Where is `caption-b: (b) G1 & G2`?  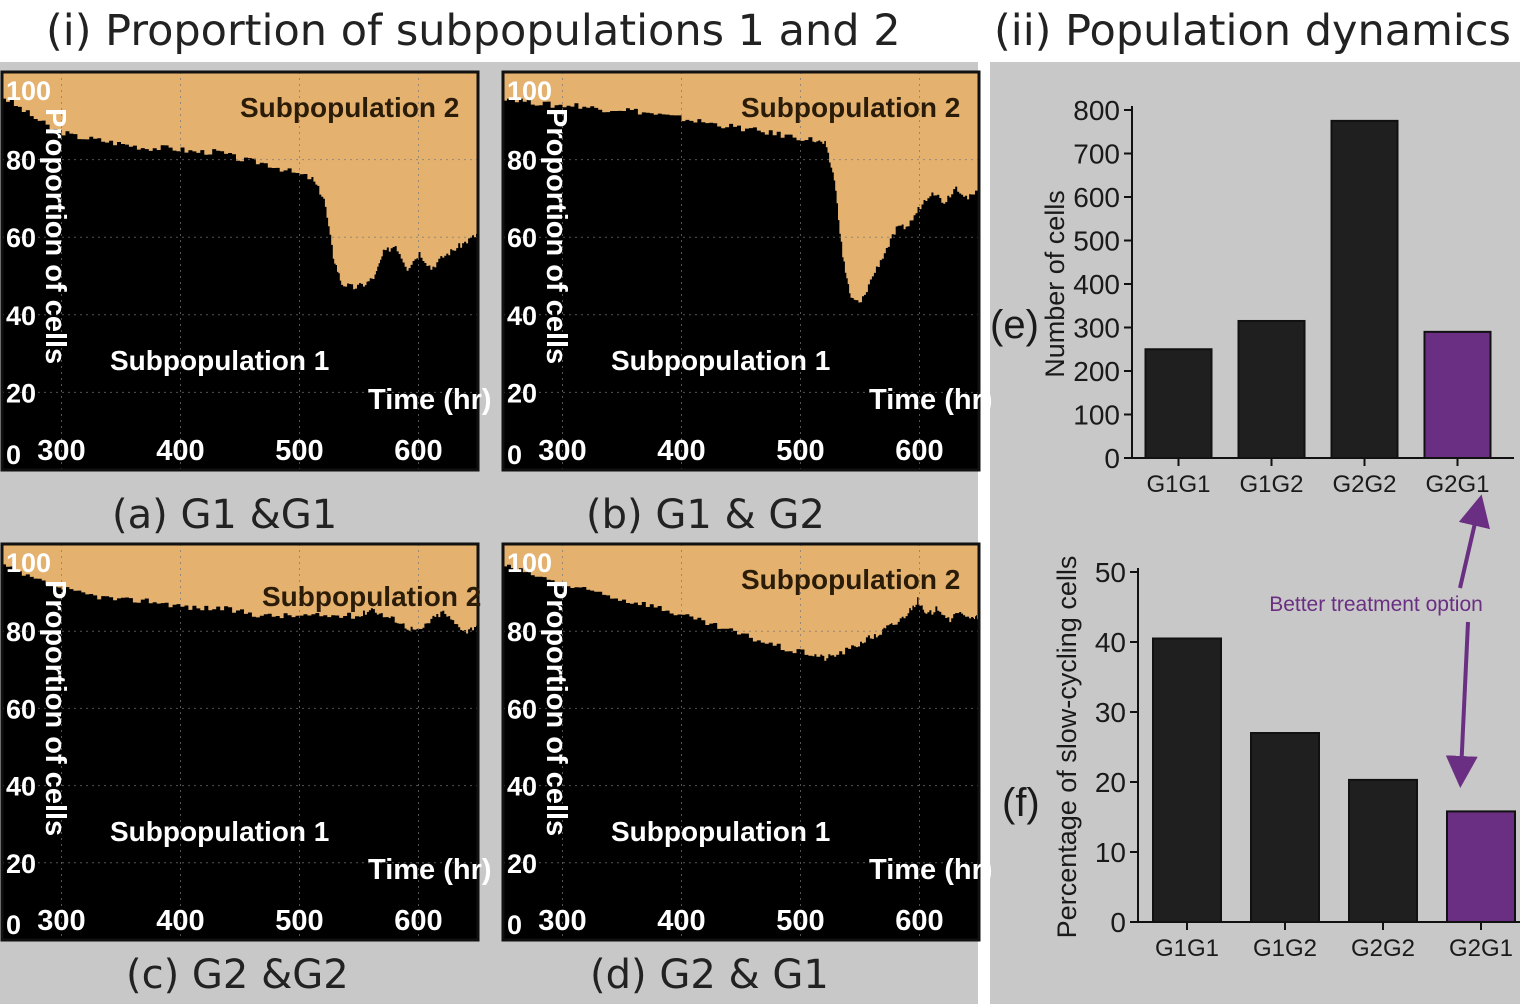
caption-b: (b) G1 & G2 is located at coordinates (705, 515).